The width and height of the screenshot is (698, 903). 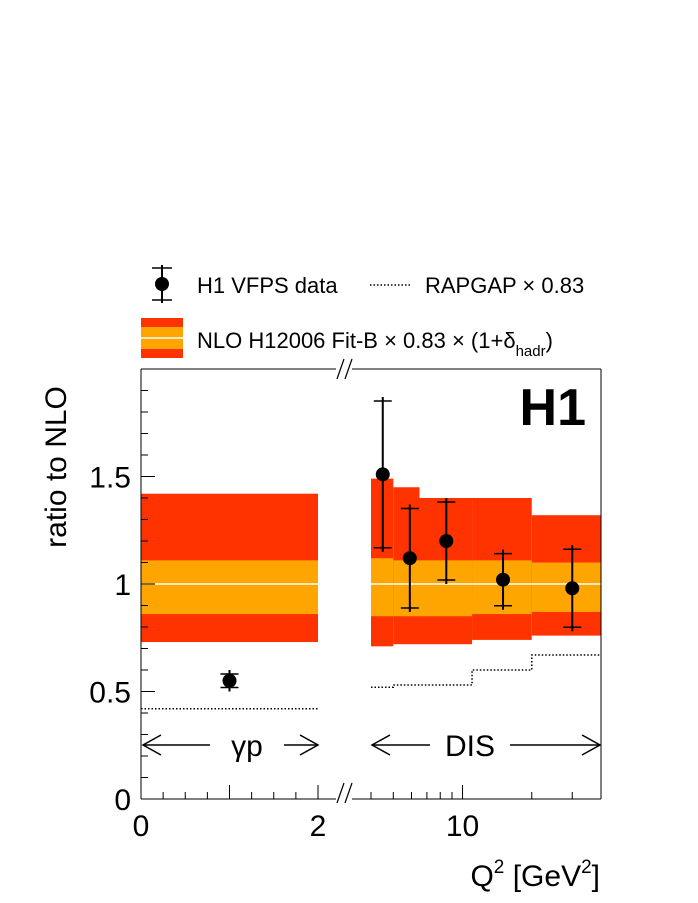 What do you see at coordinates (549, 340) in the screenshot?
I see `legend-nlo-close: )` at bounding box center [549, 340].